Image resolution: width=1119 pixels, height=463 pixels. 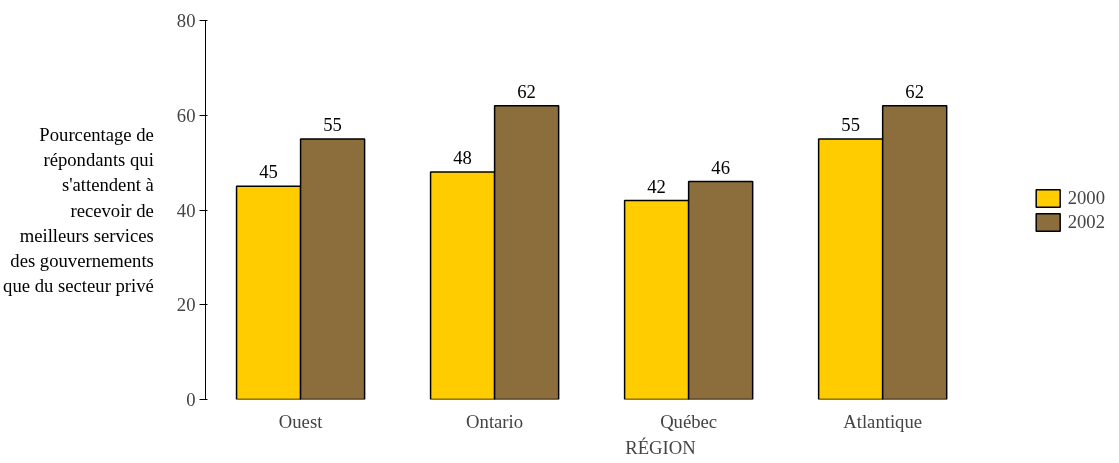 I want to click on y-tick-label: 80, so click(x=186, y=20).